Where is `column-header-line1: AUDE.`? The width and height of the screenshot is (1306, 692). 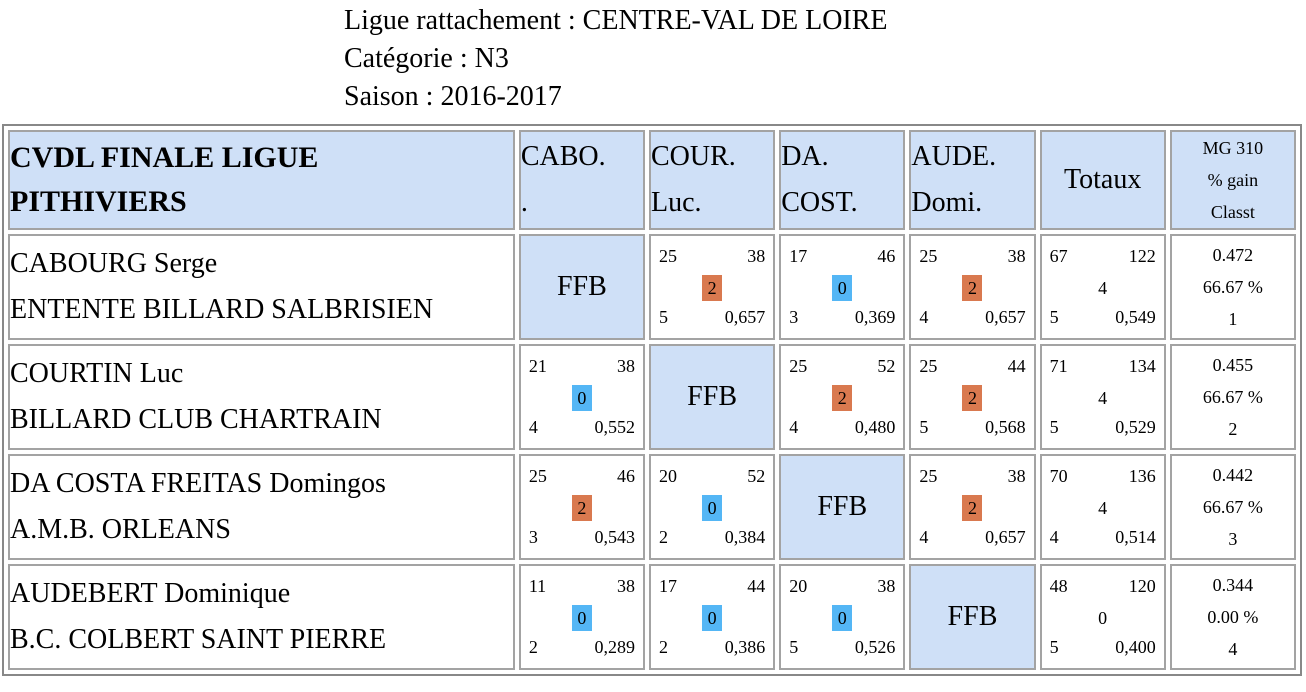
column-header-line1: AUDE. is located at coordinates (954, 156).